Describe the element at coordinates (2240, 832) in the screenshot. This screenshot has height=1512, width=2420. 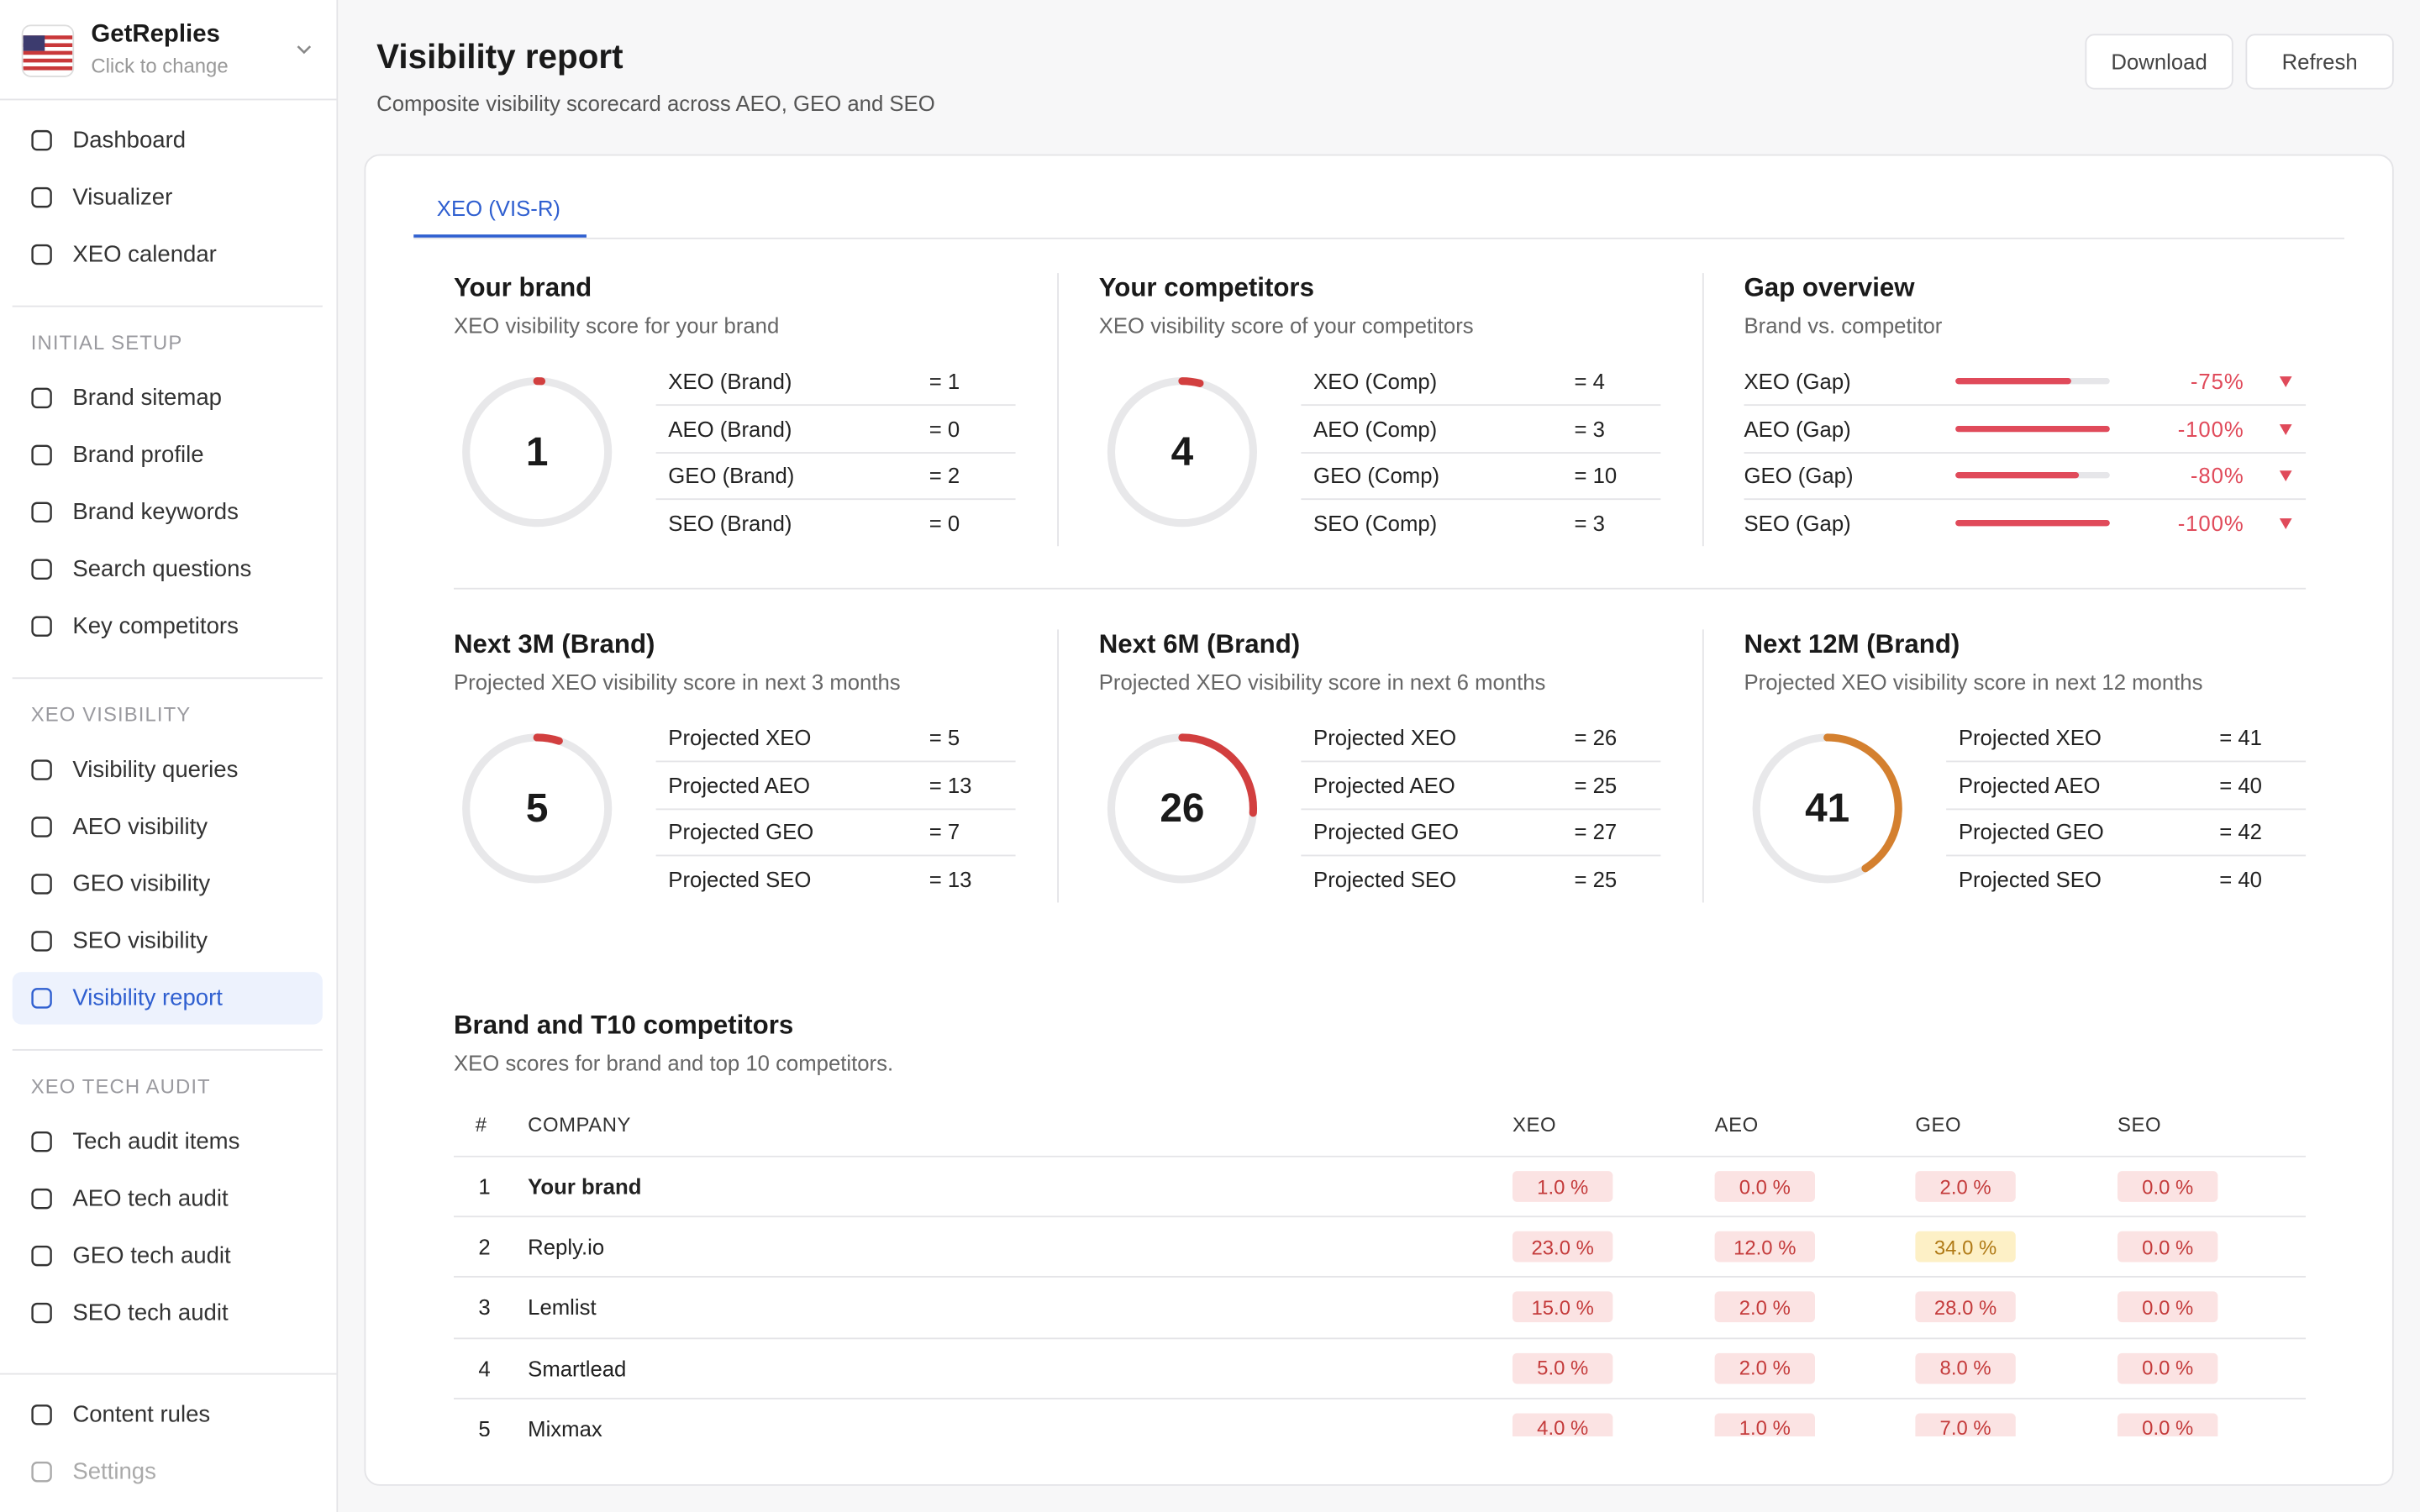
I see `metric-value: = 42` at that location.